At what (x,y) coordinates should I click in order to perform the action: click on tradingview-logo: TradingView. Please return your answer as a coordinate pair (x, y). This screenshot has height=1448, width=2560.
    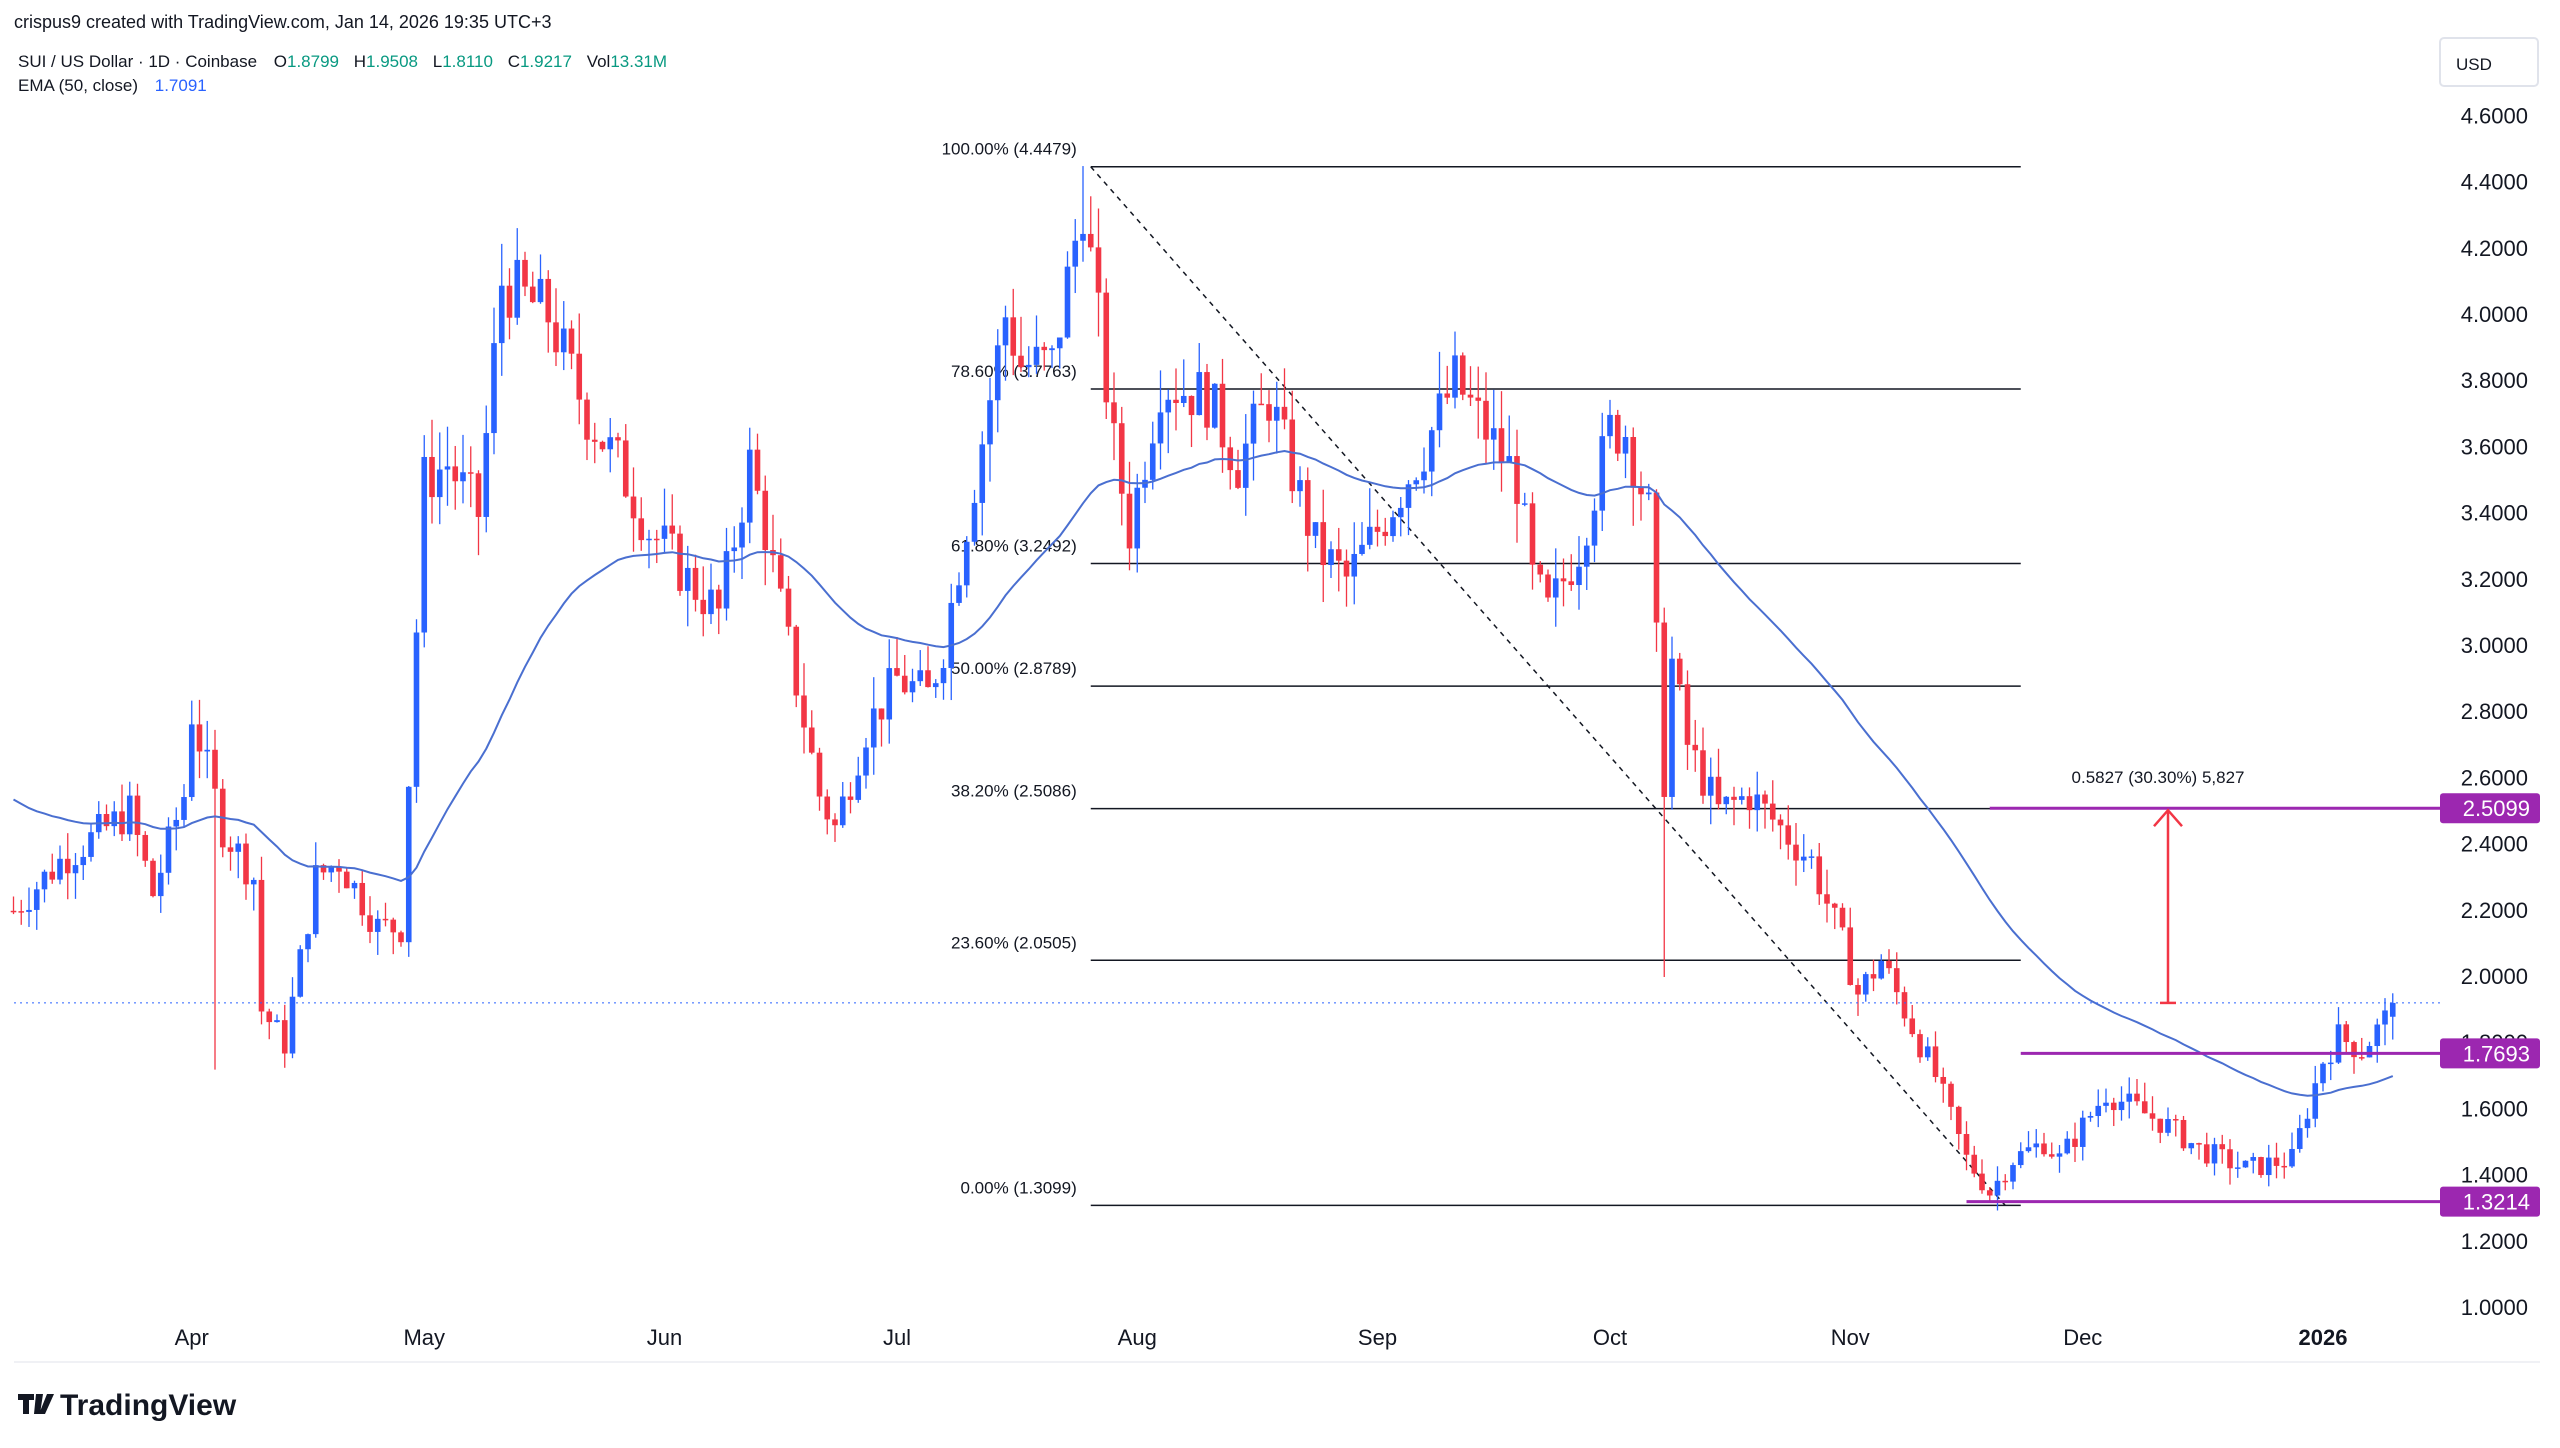
    Looking at the image, I should click on (127, 1405).